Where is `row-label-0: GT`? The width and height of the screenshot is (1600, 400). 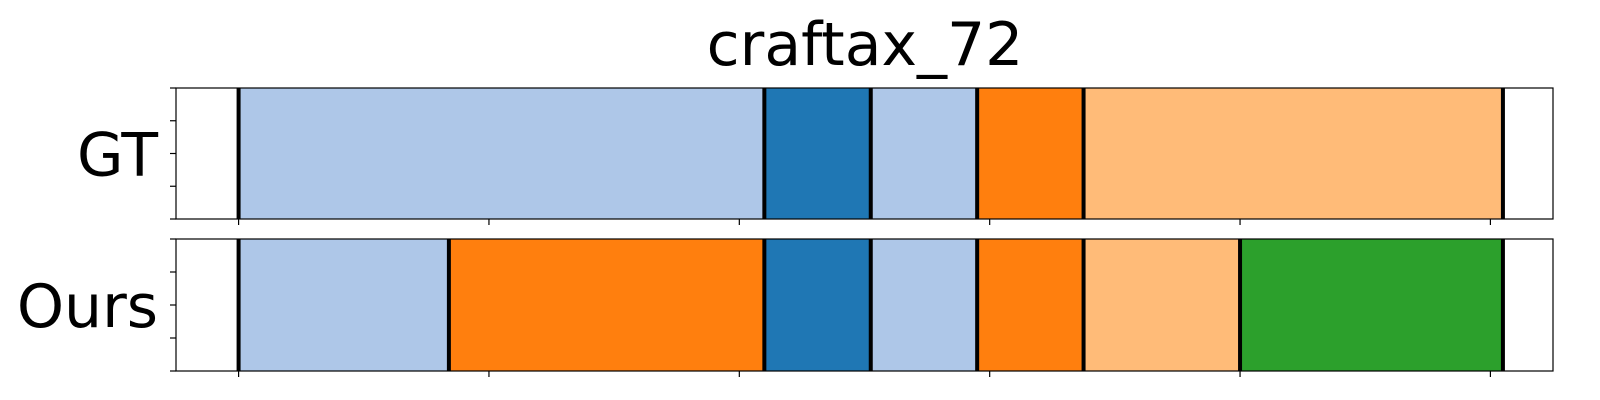 row-label-0: GT is located at coordinates (117, 156).